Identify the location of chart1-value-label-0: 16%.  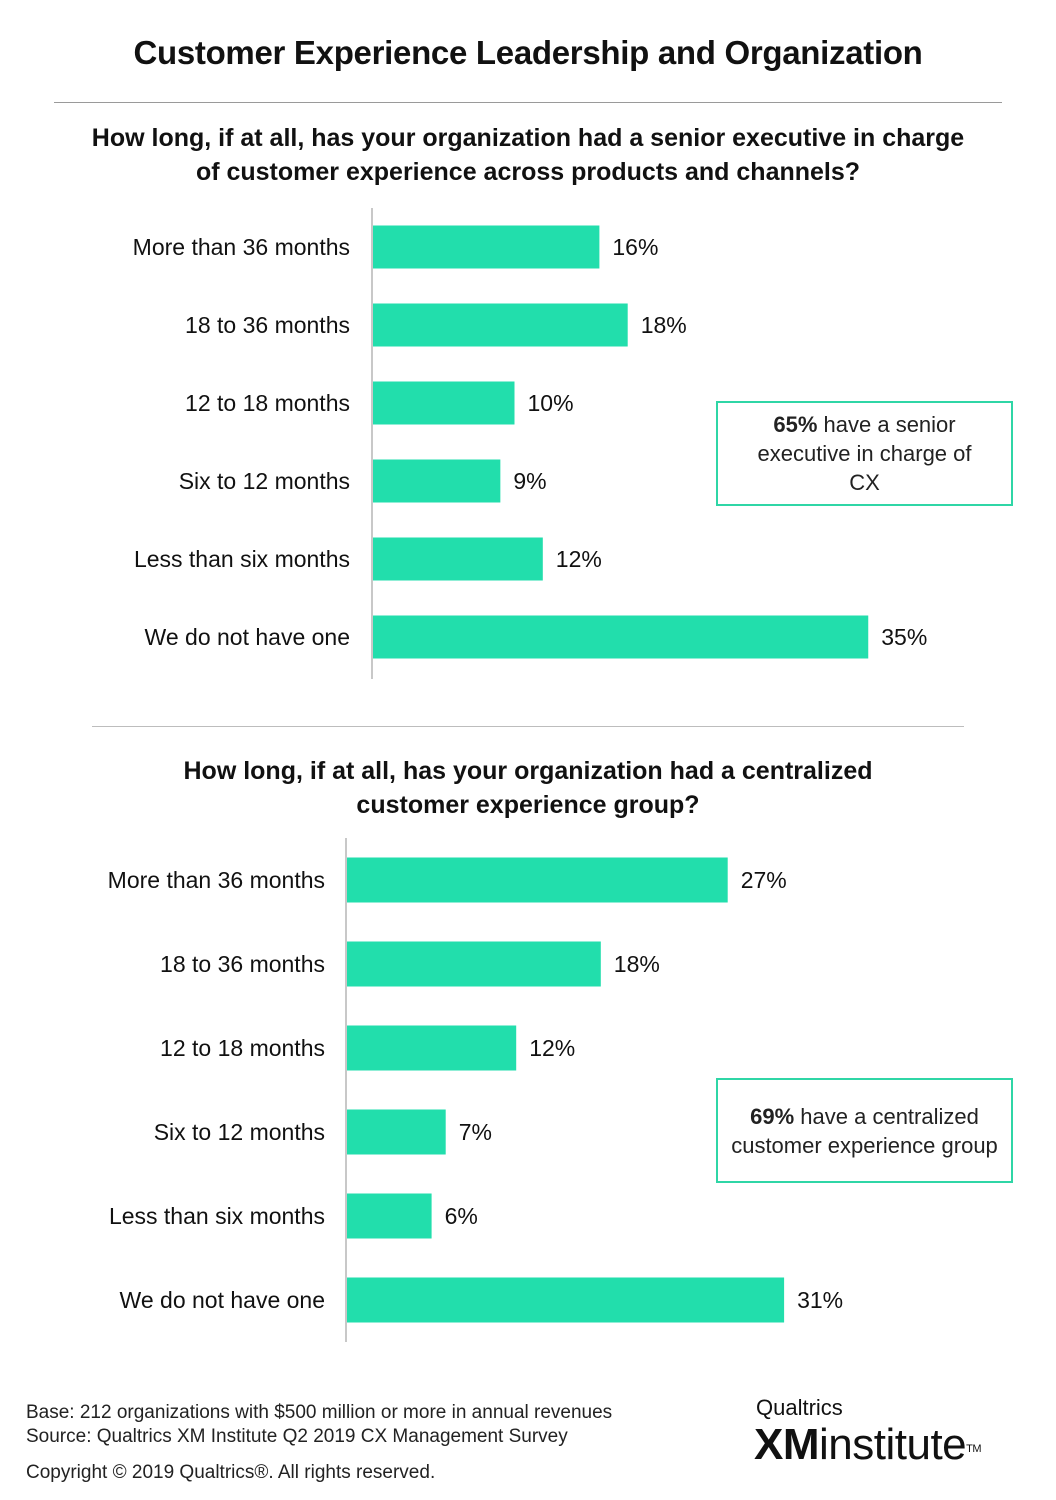
(635, 247).